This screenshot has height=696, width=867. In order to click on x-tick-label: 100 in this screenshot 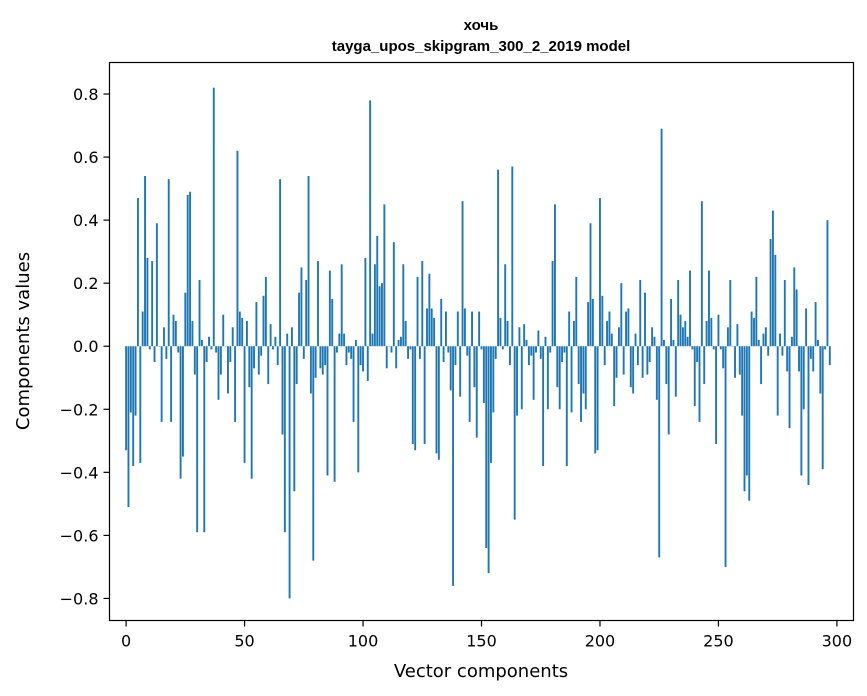, I will do `click(363, 641)`.